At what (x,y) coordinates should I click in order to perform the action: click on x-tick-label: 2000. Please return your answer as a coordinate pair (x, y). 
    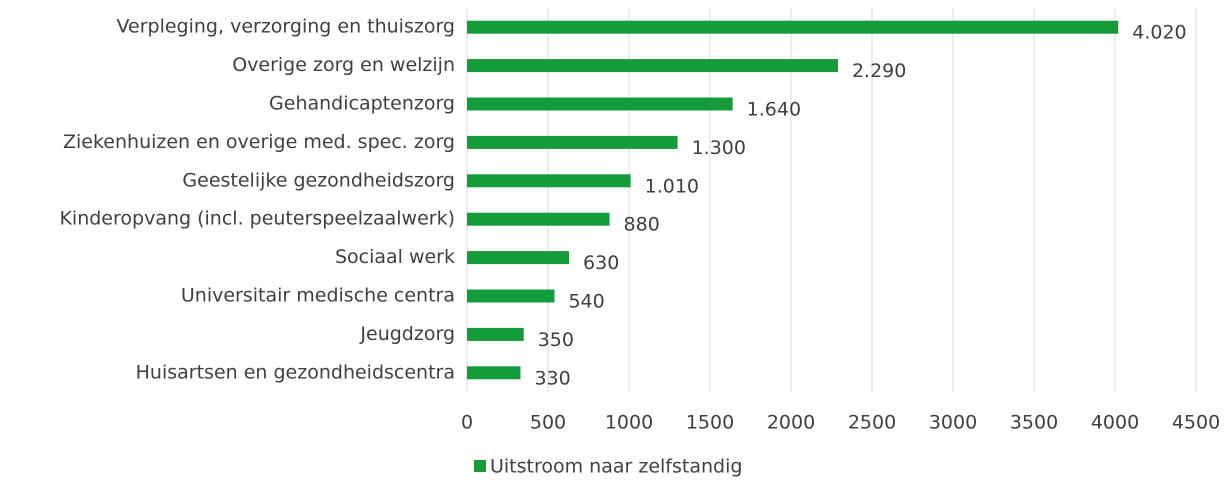
    Looking at the image, I should click on (791, 423).